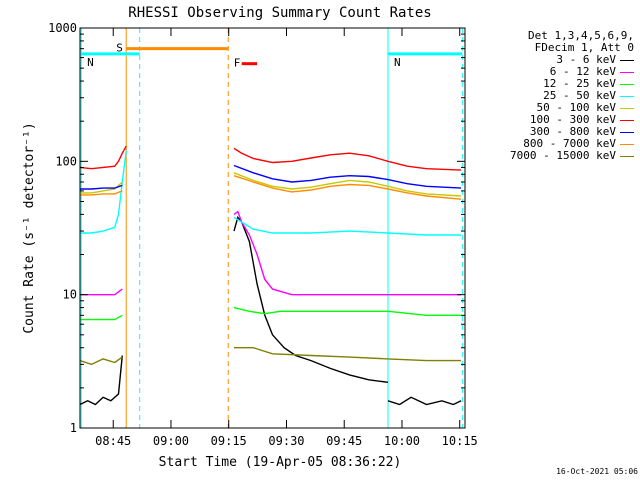 The width and height of the screenshot is (640, 480). Describe the element at coordinates (572, 119) in the screenshot. I see `legend-item-label: 100 - 300 keV` at that location.